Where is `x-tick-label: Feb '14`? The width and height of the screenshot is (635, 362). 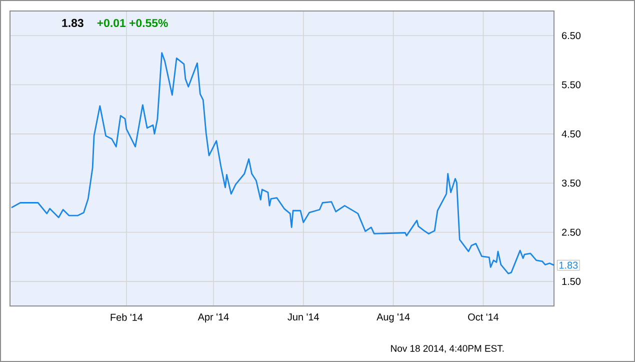 x-tick-label: Feb '14 is located at coordinates (126, 317).